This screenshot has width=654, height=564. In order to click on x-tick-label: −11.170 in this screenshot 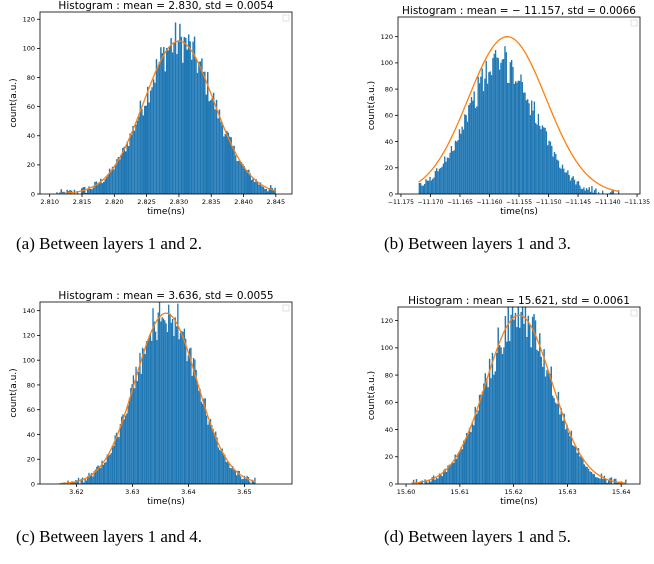, I will do `click(430, 202)`.